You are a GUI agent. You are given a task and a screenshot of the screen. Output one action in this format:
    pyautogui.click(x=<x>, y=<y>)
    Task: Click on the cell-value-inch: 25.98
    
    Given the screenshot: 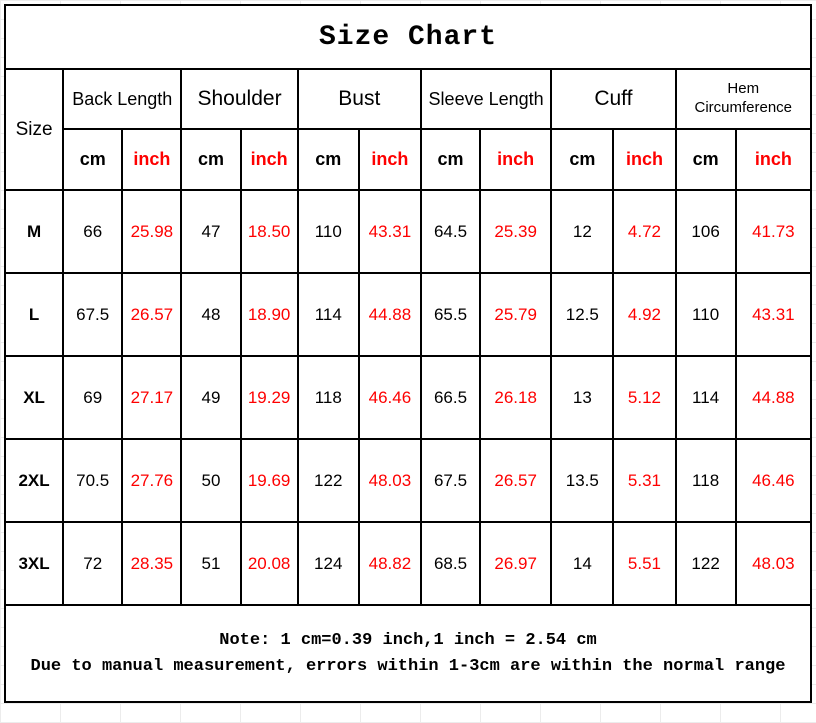 What is the action you would take?
    pyautogui.click(x=152, y=231)
    